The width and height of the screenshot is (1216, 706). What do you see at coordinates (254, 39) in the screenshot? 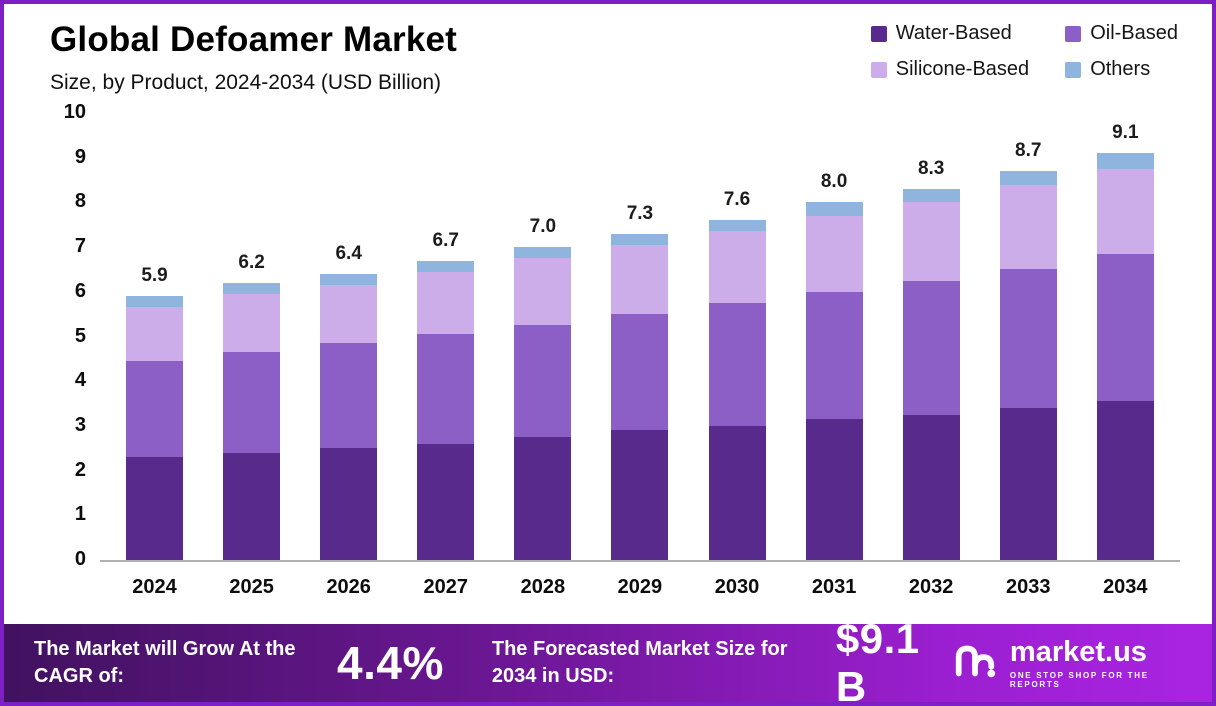
I see `page-title: Global Defoamer Market` at bounding box center [254, 39].